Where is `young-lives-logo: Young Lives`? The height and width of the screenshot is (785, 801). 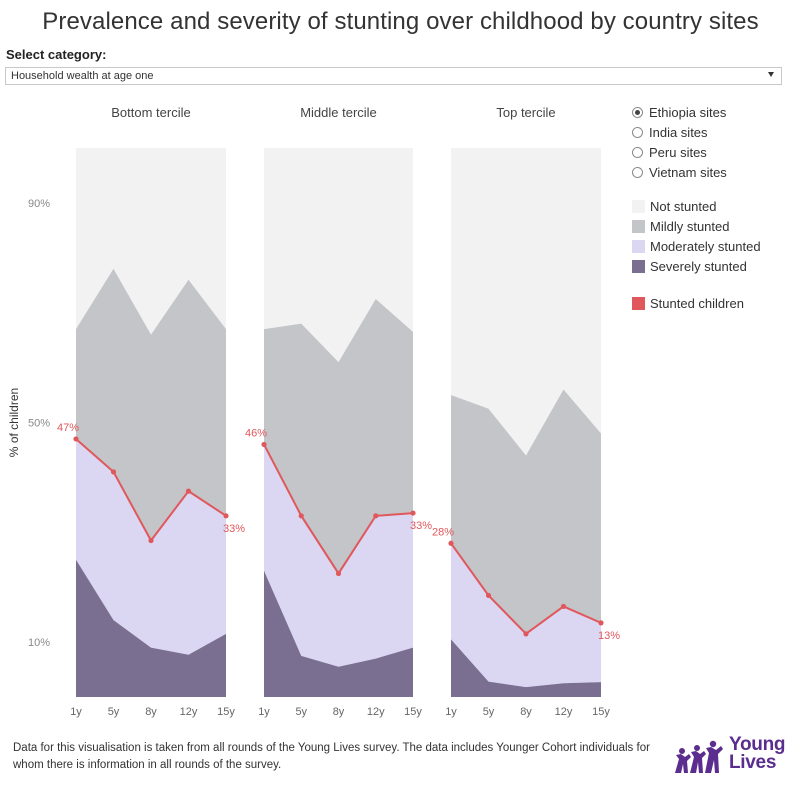
young-lives-logo: Young Lives is located at coordinates (733, 754).